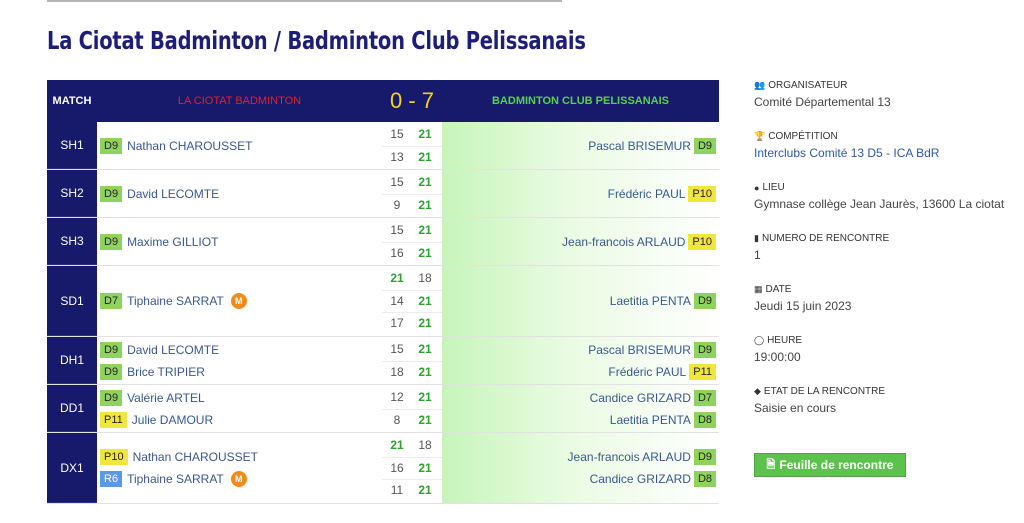 The height and width of the screenshot is (523, 1024). I want to click on home-set-score: 8, so click(397, 420).